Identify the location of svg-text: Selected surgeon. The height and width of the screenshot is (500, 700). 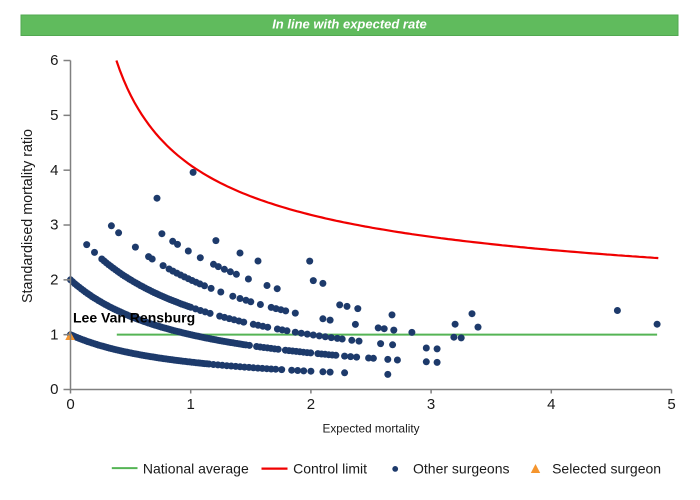
(606, 468).